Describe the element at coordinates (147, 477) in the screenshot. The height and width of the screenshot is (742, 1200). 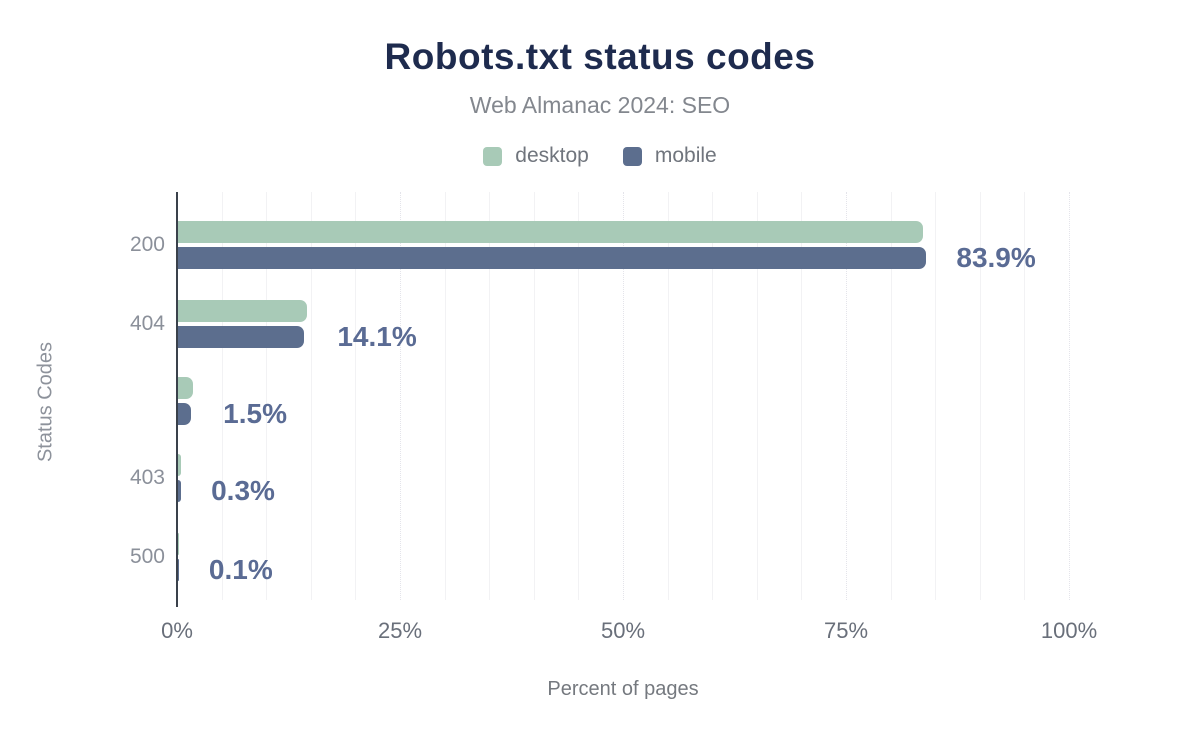
I see `category-label-403: 403` at that location.